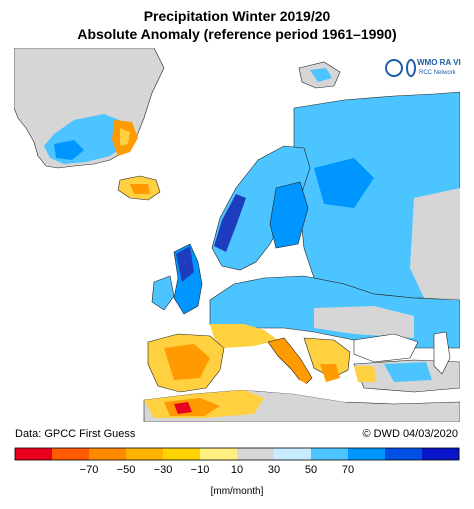 This screenshot has width=474, height=509. Describe the element at coordinates (126, 470) in the screenshot. I see `legend-tick-label: −50` at that location.